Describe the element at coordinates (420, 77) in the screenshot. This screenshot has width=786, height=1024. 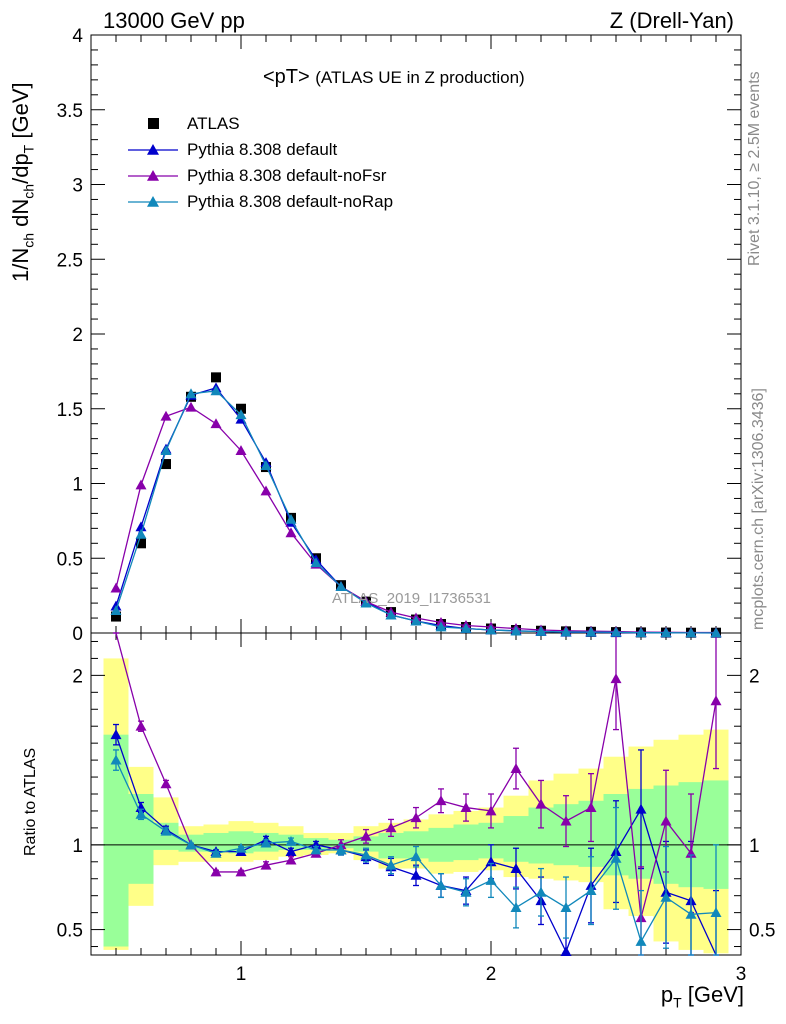
I see `title-sub: (ATLAS UE in Z production)` at that location.